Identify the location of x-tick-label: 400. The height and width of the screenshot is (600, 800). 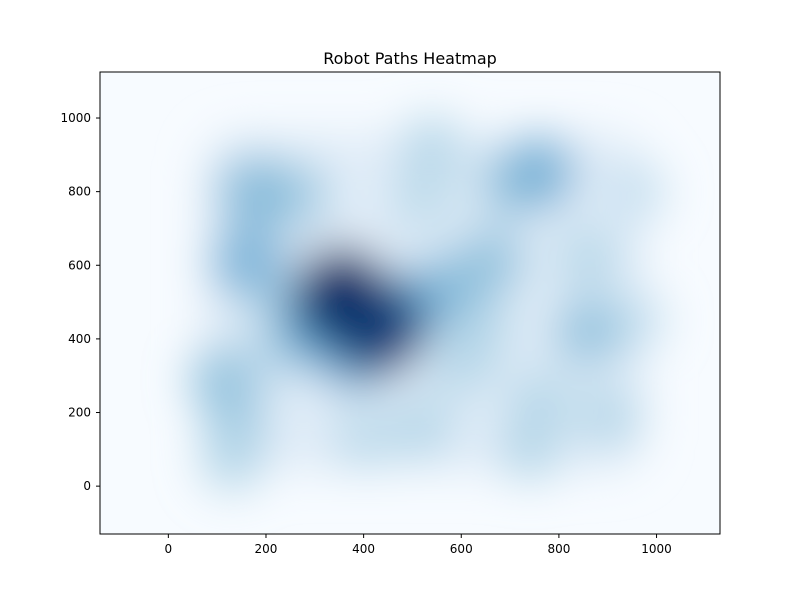
(363, 549).